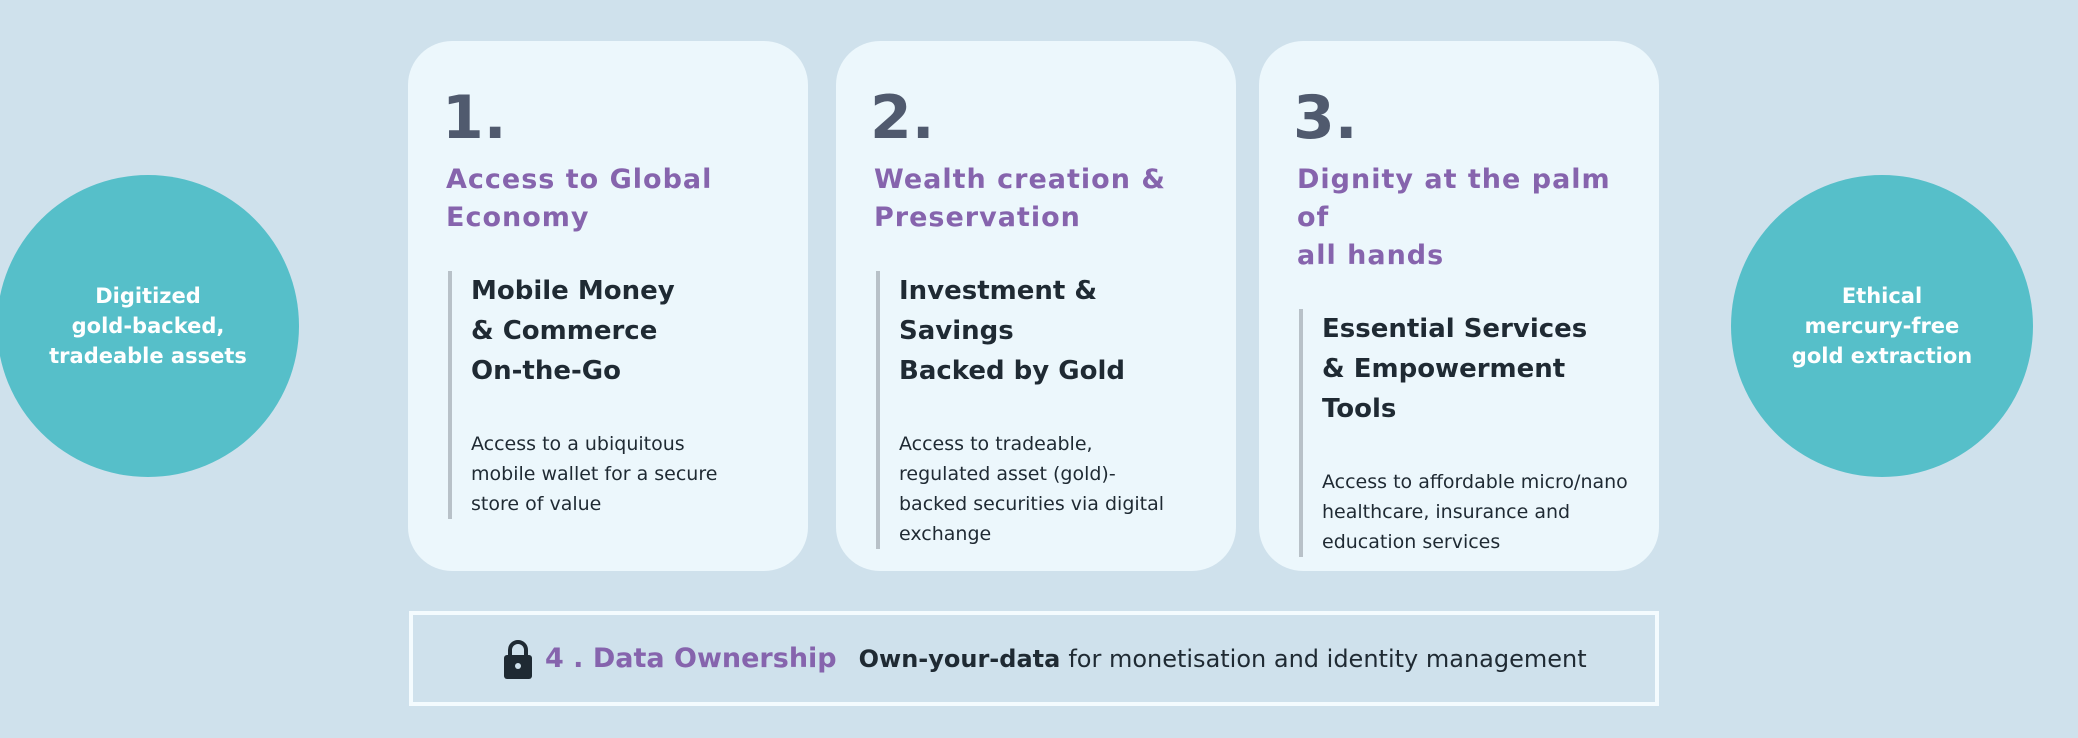 This screenshot has width=2078, height=738. Describe the element at coordinates (1455, 369) in the screenshot. I see `card-subtitle: Essential Services & Empowerment Tools` at that location.